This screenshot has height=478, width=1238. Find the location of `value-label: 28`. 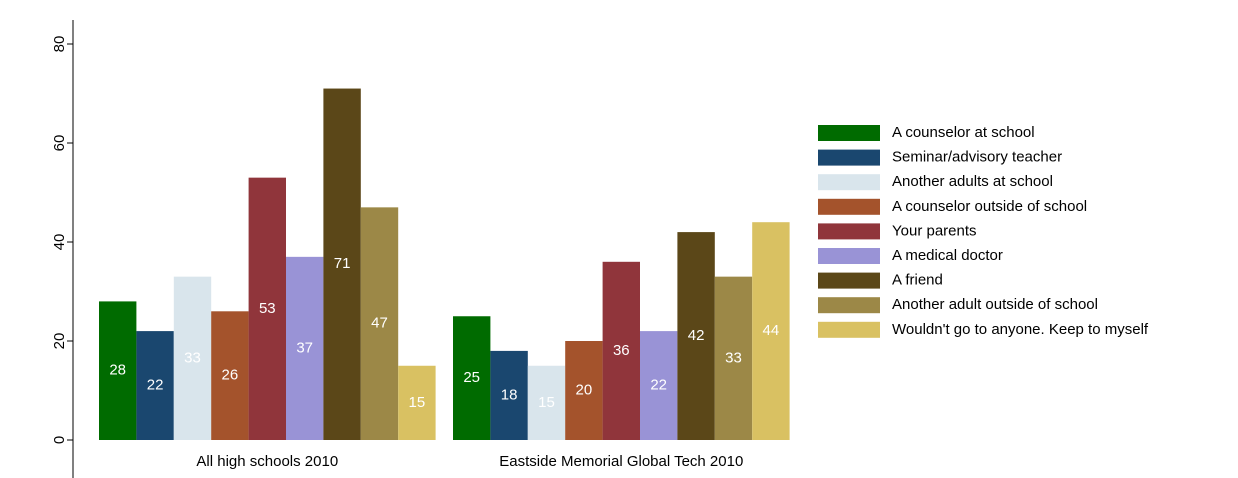

value-label: 28 is located at coordinates (117, 370).